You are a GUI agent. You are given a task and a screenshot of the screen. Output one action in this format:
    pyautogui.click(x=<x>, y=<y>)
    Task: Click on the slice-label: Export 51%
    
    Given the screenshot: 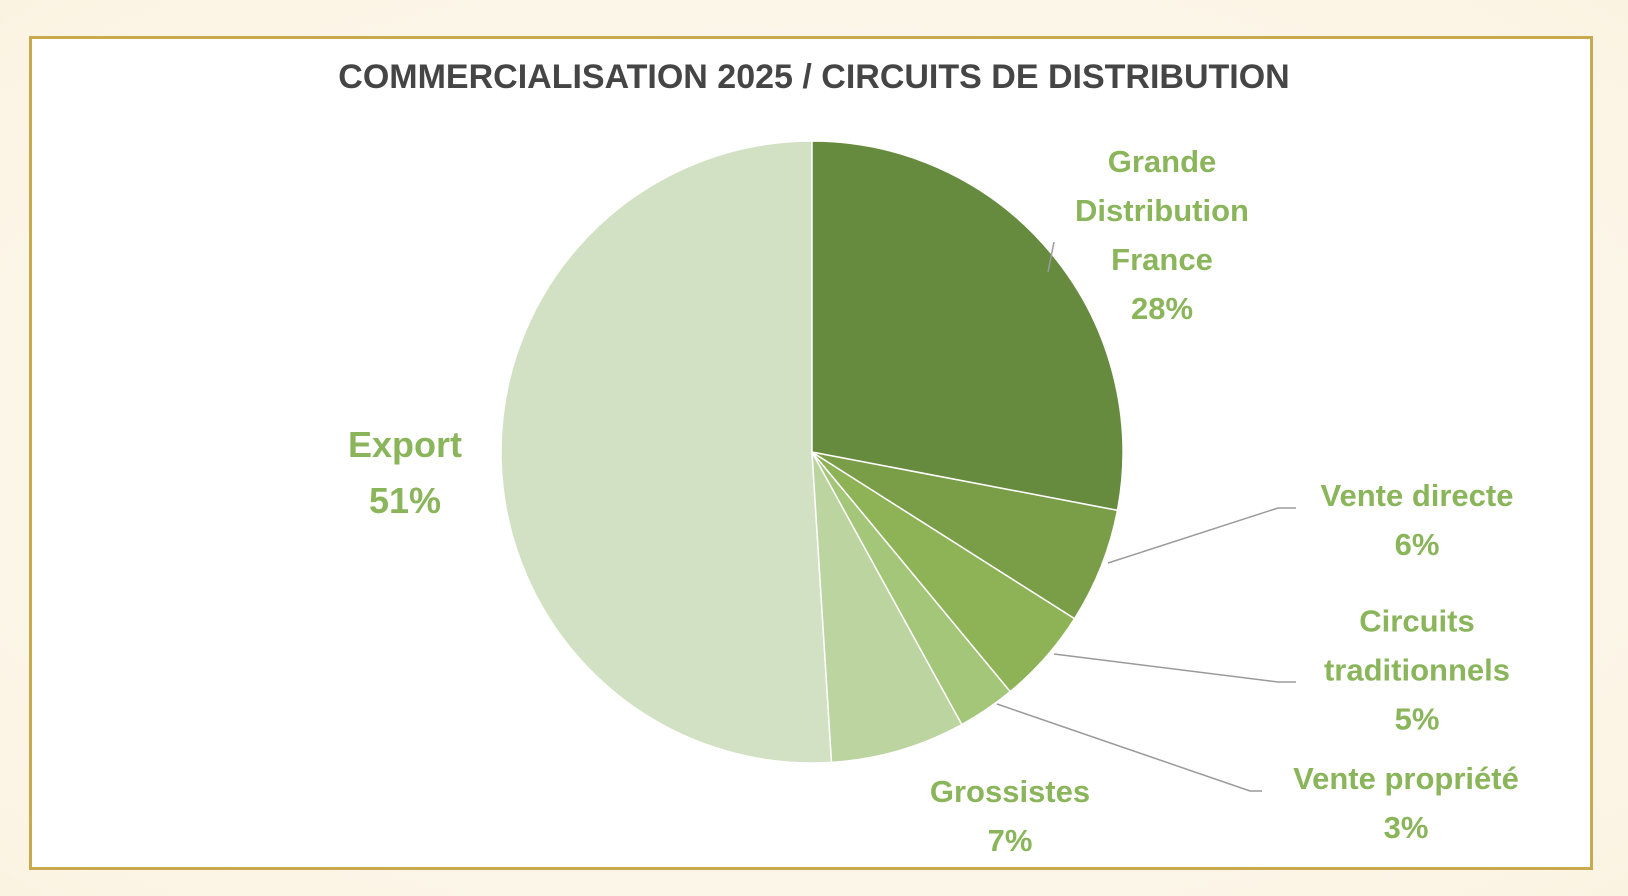 What is the action you would take?
    pyautogui.click(x=405, y=473)
    